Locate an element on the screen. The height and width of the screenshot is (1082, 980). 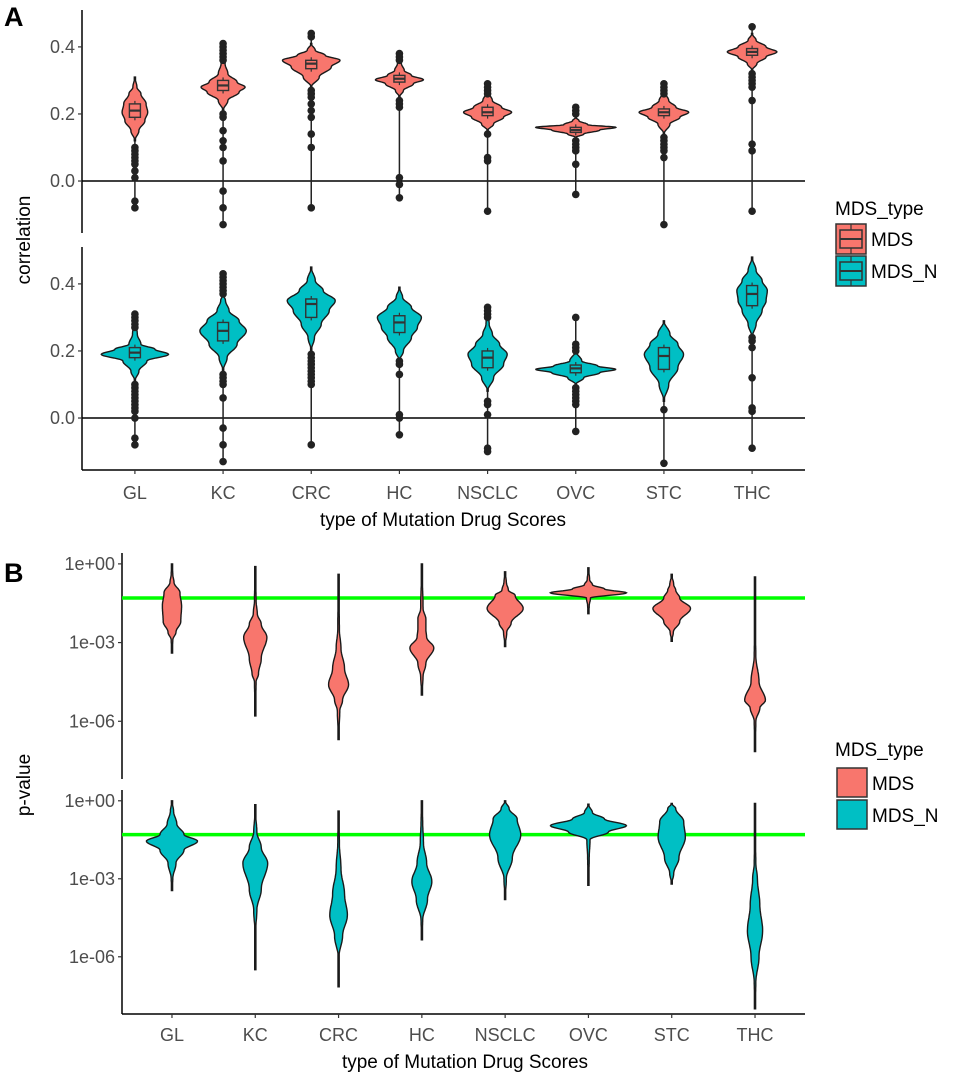
y-tick-label: 0.4 is located at coordinates (62, 47).